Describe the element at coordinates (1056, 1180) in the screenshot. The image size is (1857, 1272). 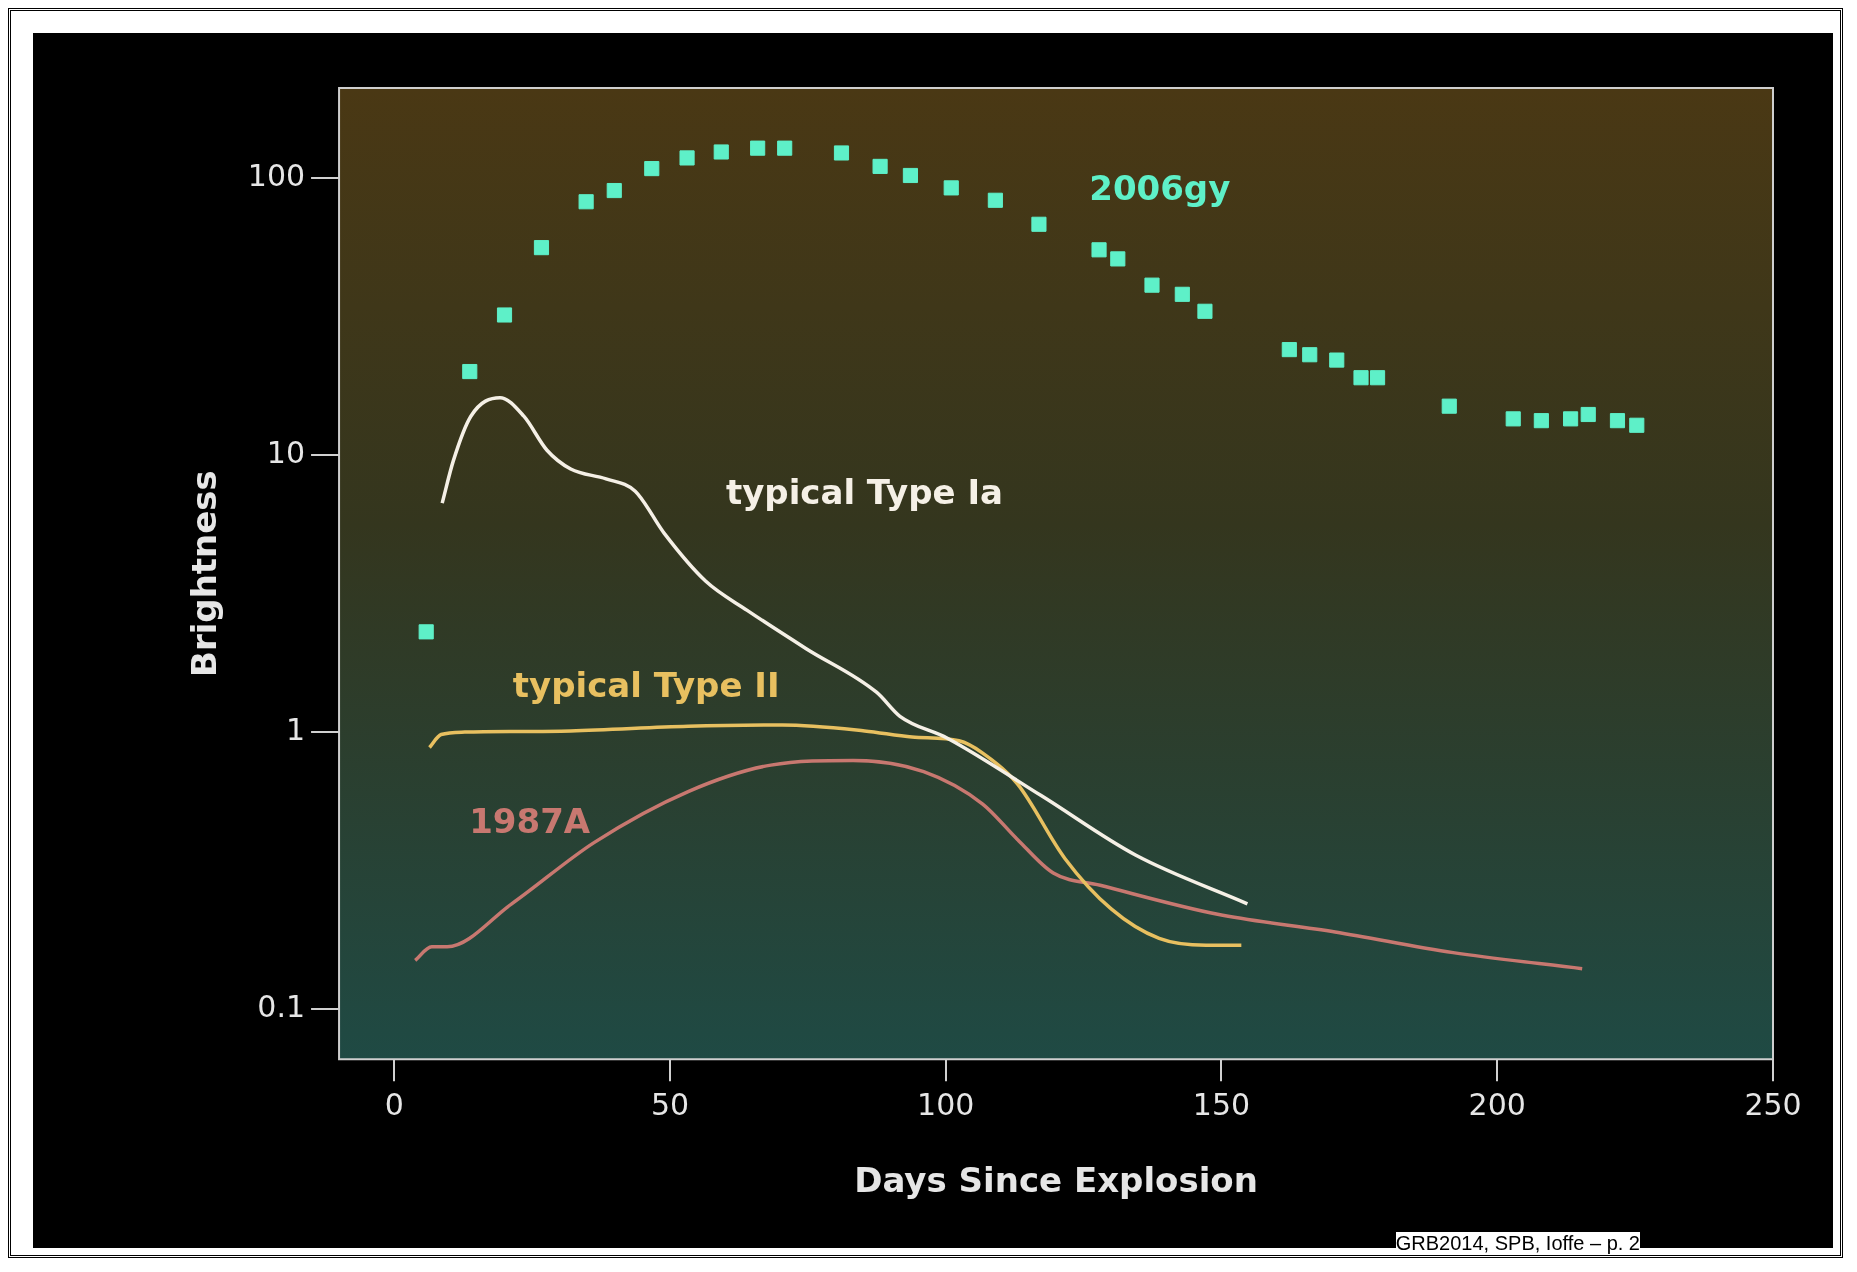
I see `x-axis-title: Days Since Explosion` at that location.